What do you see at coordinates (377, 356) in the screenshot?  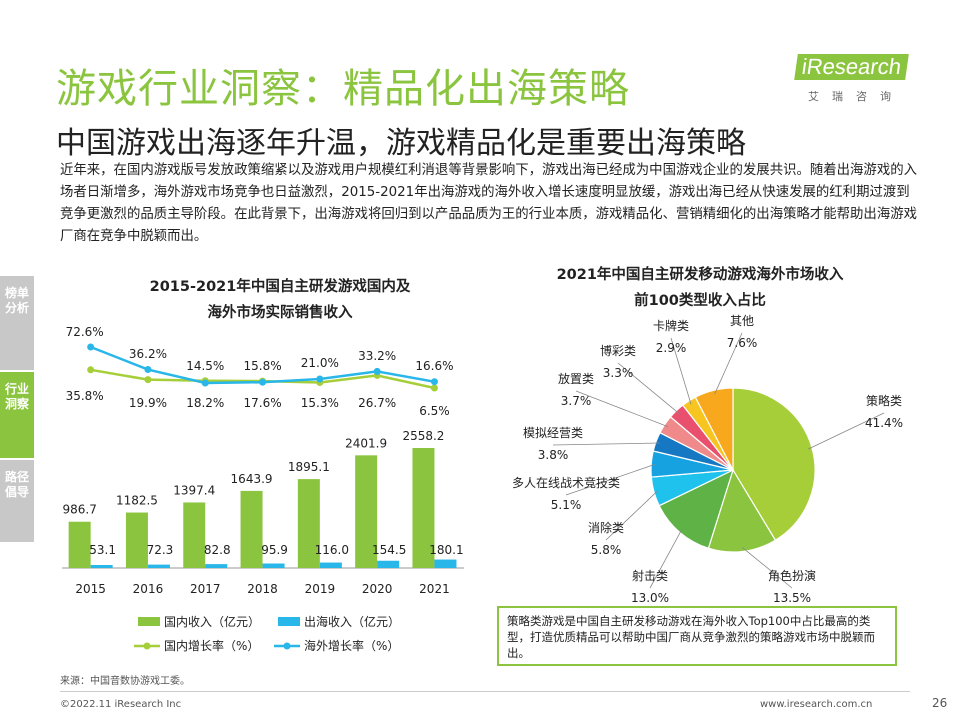 I see `overseas-growth-label: 33.2%` at bounding box center [377, 356].